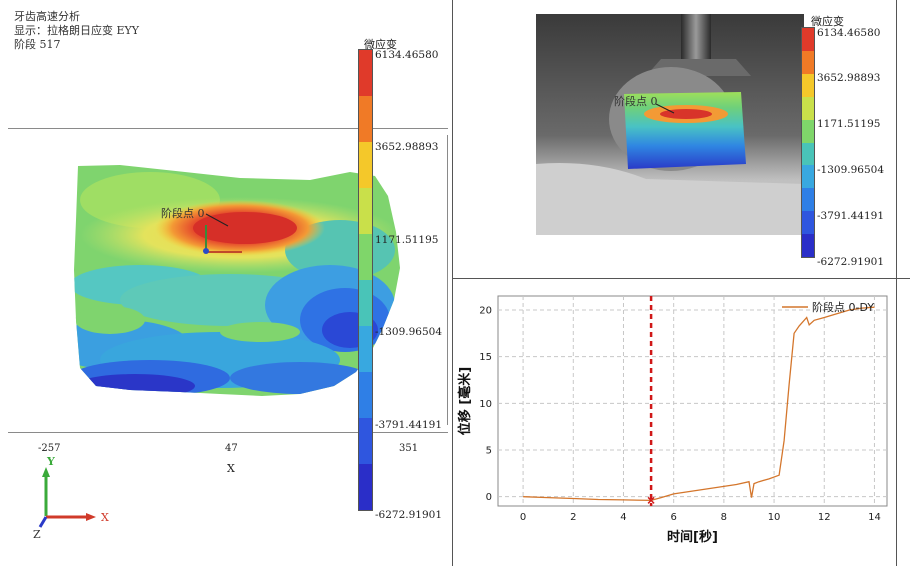 The width and height of the screenshot is (910, 566). Describe the element at coordinates (47, 16) in the screenshot. I see `analysis-title: 牙齿高速分析` at that location.